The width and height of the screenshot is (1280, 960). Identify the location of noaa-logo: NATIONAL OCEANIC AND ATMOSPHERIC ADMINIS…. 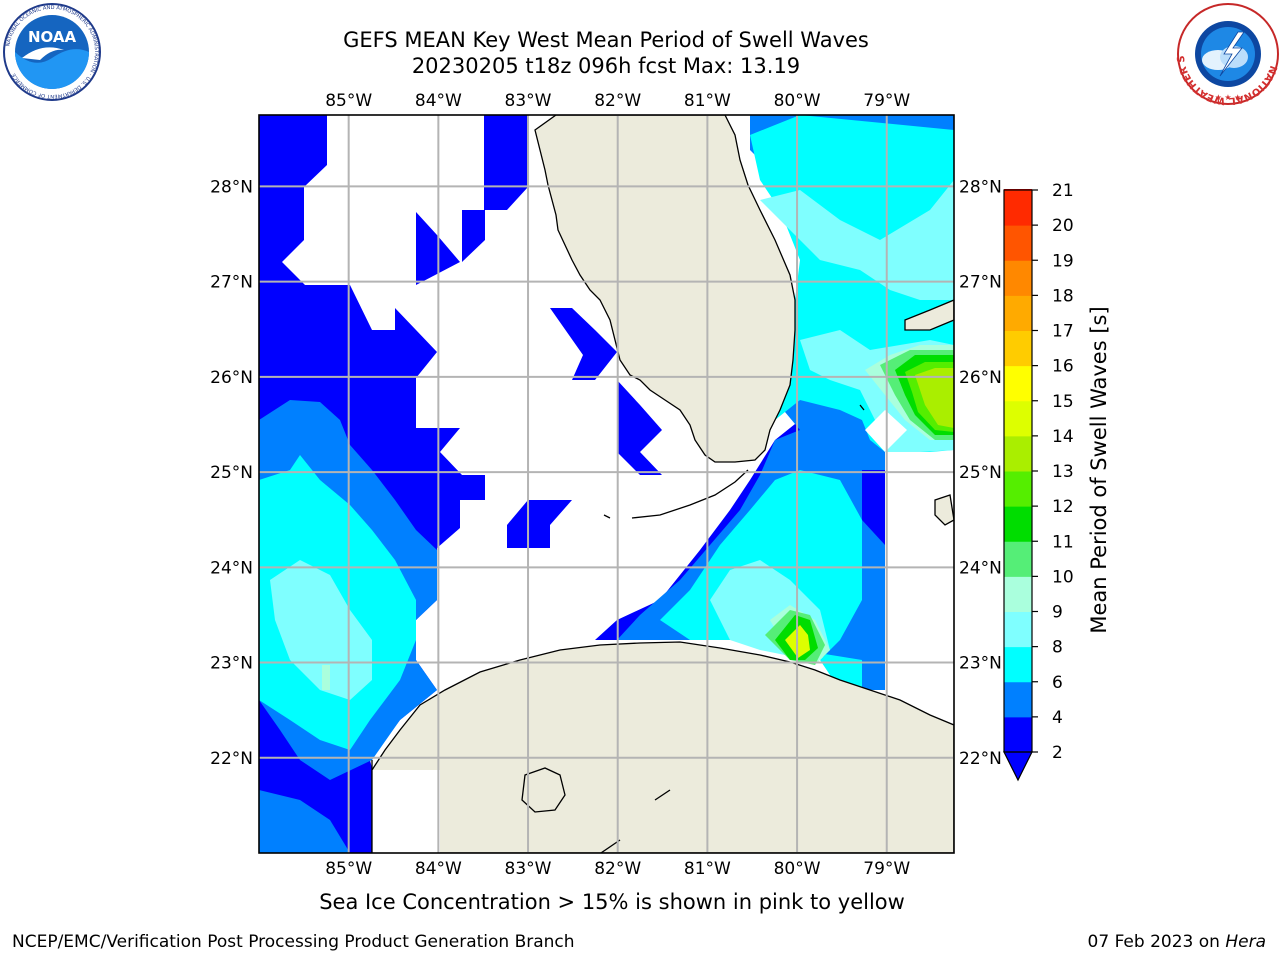
(52, 52).